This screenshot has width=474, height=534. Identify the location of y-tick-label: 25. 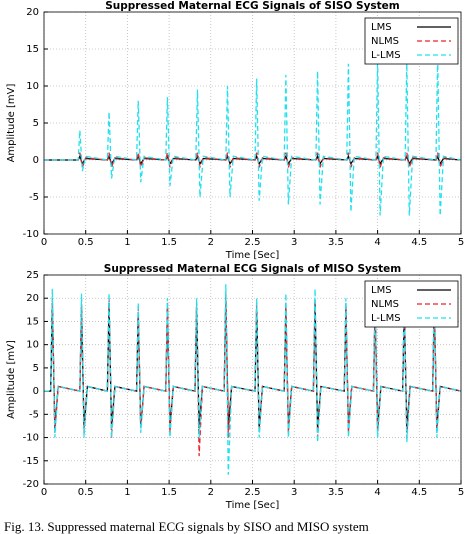
(32, 275).